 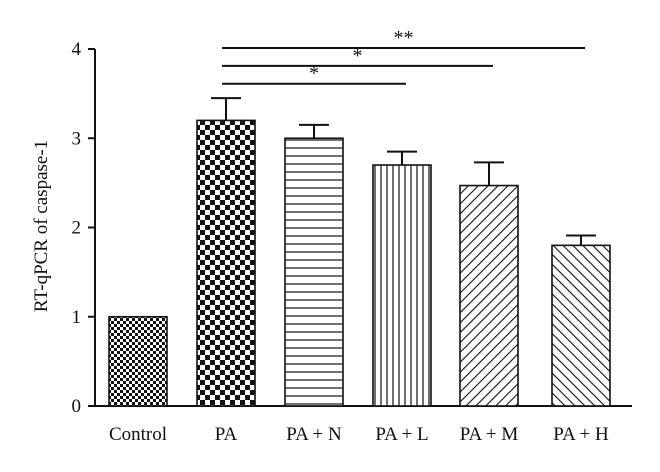 What do you see at coordinates (77, 49) in the screenshot?
I see `y-tick-label: 4` at bounding box center [77, 49].